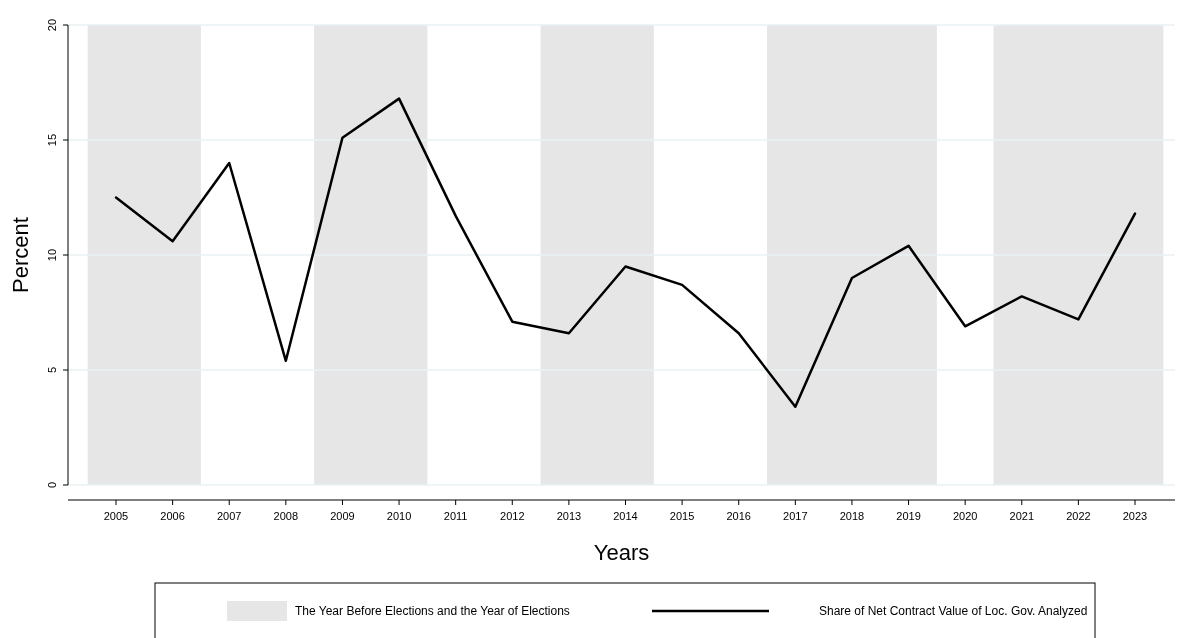 Image resolution: width=1179 pixels, height=638 pixels. I want to click on x-tick-label: 2017, so click(795, 516).